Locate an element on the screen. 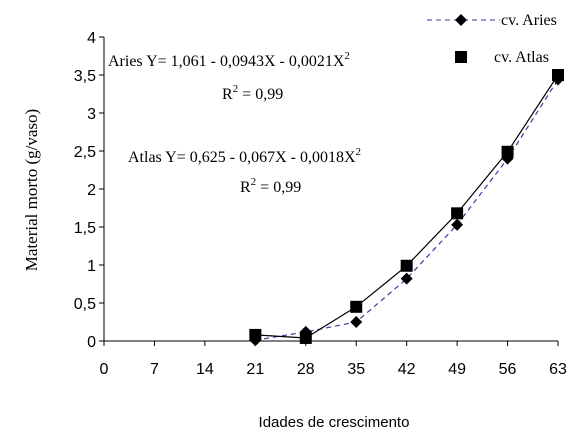 This screenshot has width=585, height=433. x-tick-label: 0 is located at coordinates (104, 369).